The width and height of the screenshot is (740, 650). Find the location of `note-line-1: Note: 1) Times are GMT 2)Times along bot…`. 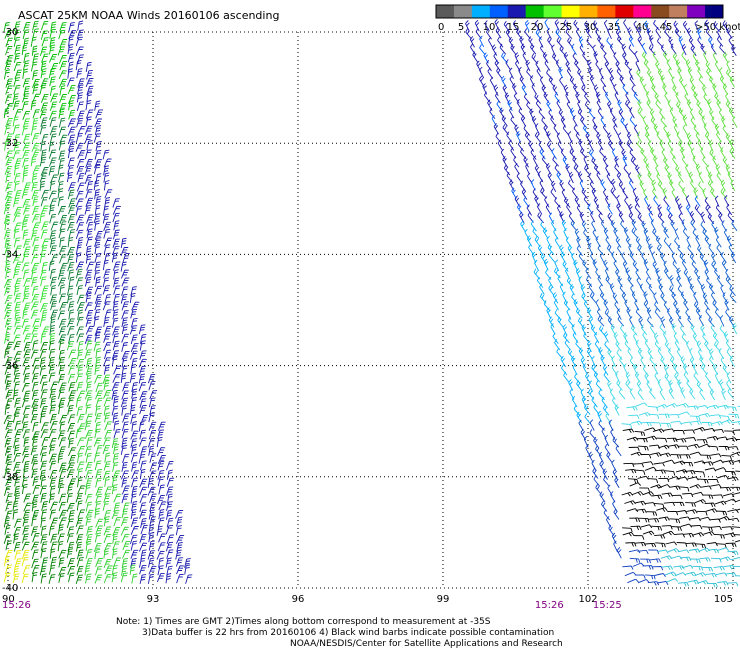

note-line-1: Note: 1) Times are GMT 2)Times along bot… is located at coordinates (303, 622).